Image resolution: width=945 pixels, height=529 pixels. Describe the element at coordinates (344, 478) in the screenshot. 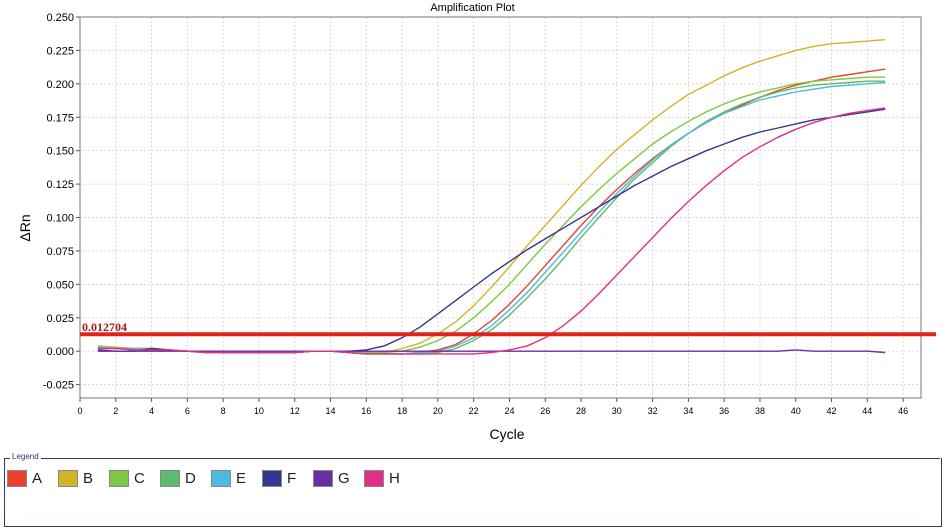

I see `legend-label: G` at that location.